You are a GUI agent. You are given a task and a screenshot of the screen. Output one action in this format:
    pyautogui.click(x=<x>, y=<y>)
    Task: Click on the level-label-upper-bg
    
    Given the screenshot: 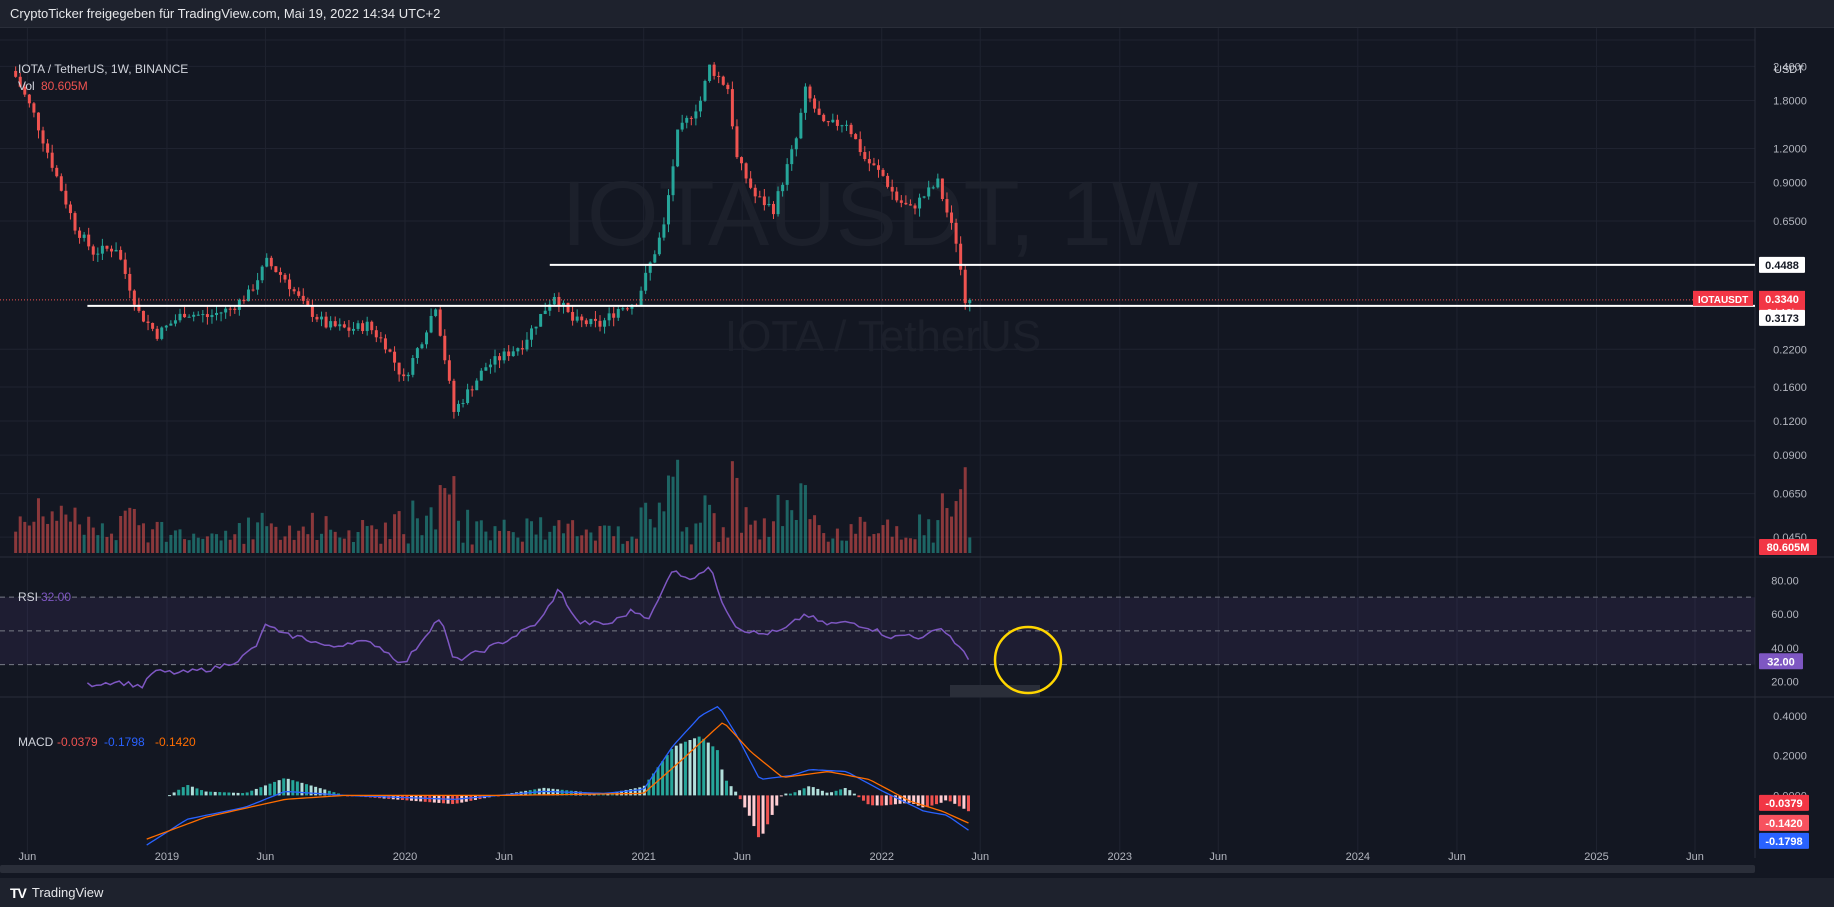 What is the action you would take?
    pyautogui.click(x=1782, y=264)
    